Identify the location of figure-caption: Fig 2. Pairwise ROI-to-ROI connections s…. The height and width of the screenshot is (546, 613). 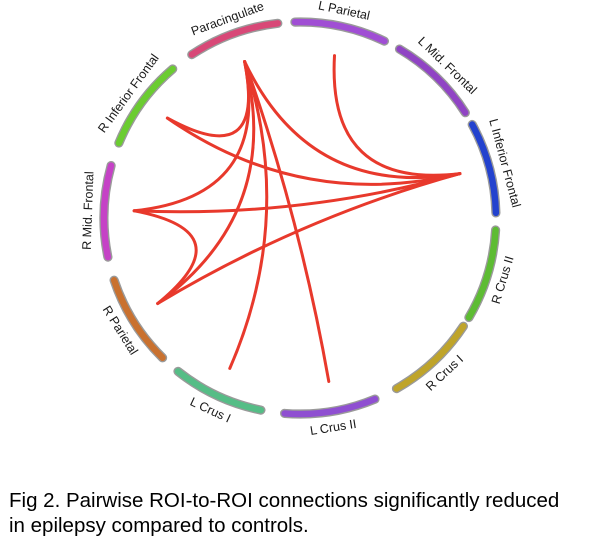
(284, 513).